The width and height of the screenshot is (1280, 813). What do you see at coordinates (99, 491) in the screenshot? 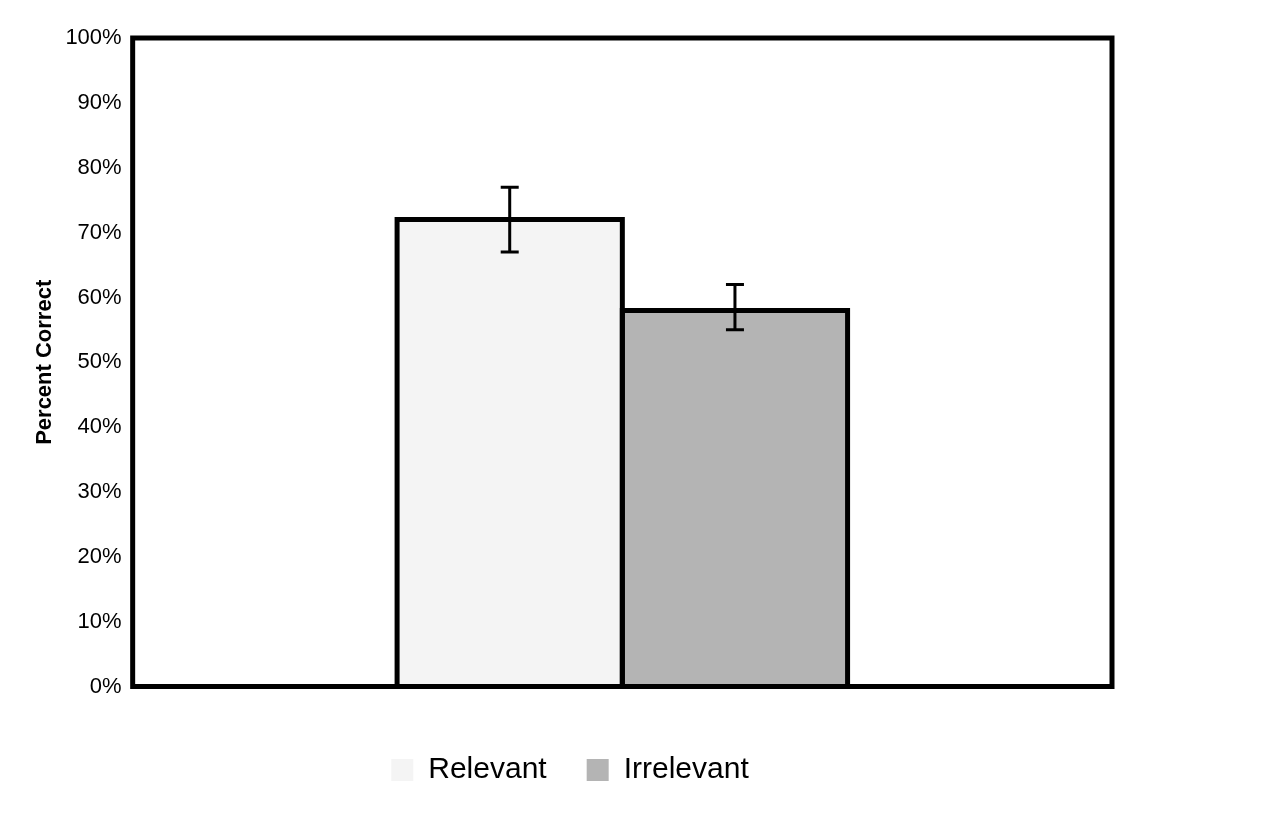
I see `y-tick-label: 30%` at bounding box center [99, 491].